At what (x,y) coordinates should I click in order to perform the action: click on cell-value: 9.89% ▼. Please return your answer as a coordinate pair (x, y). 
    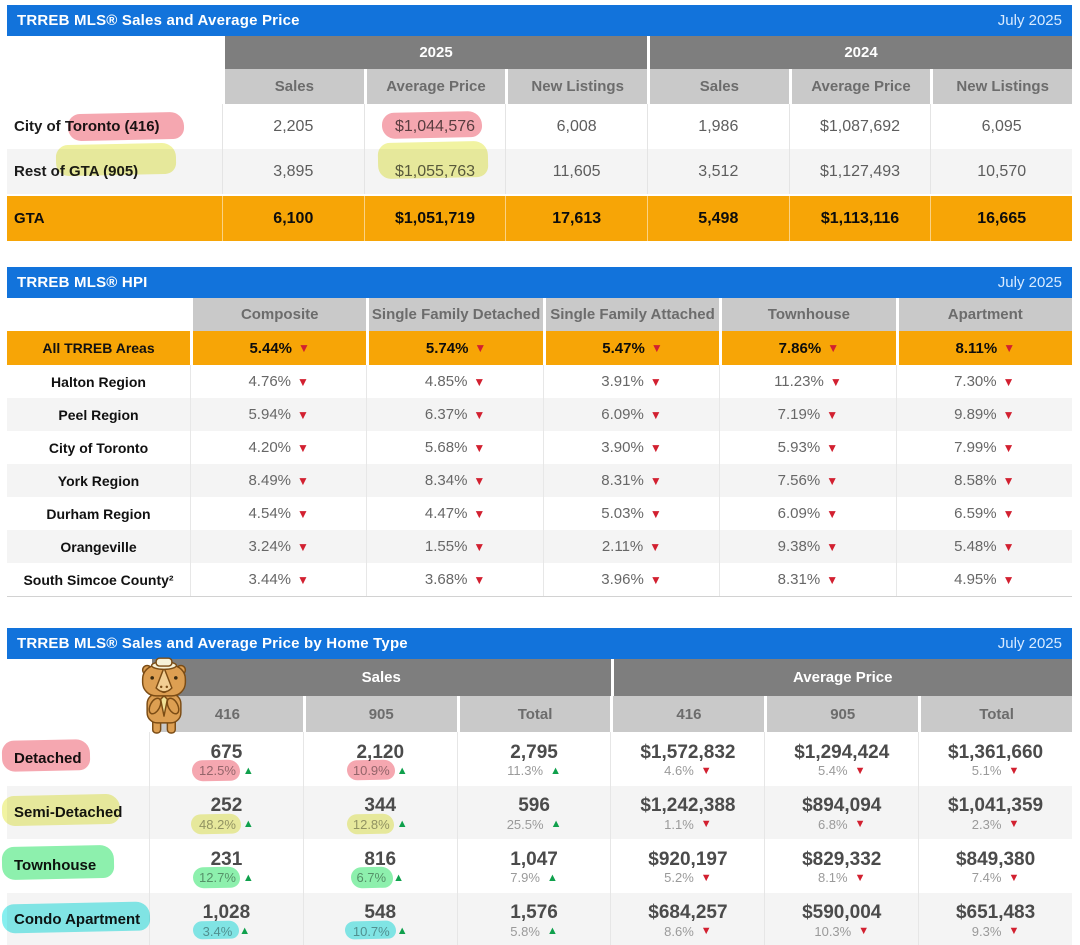
    Looking at the image, I should click on (983, 414).